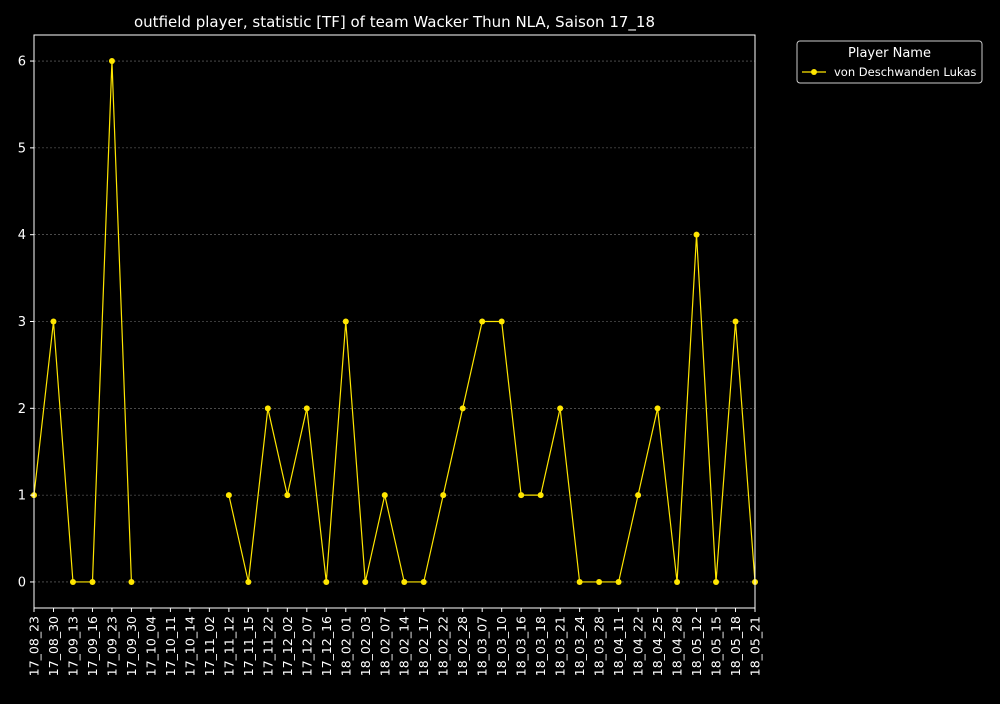  Describe the element at coordinates (306, 646) in the screenshot. I see `x-tick-label: 17_12_07` at that location.